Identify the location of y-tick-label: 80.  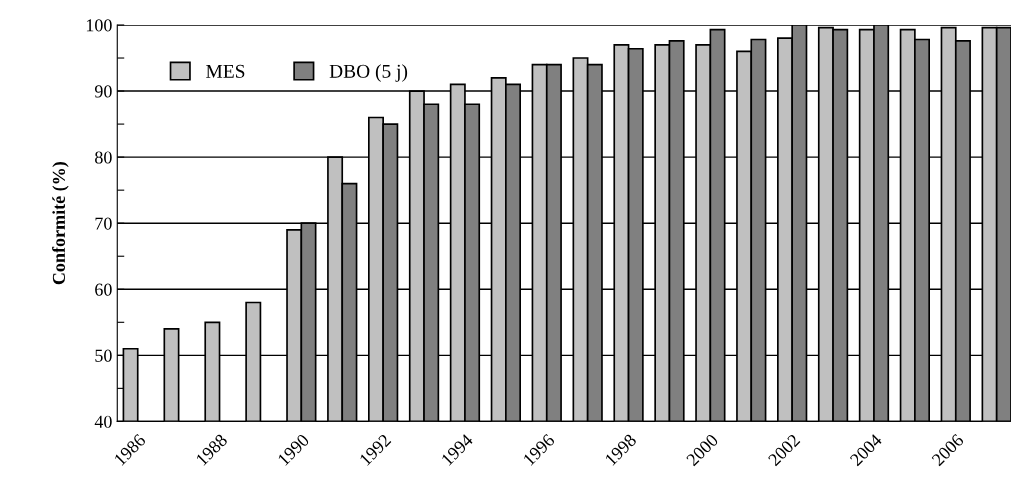
(103, 157).